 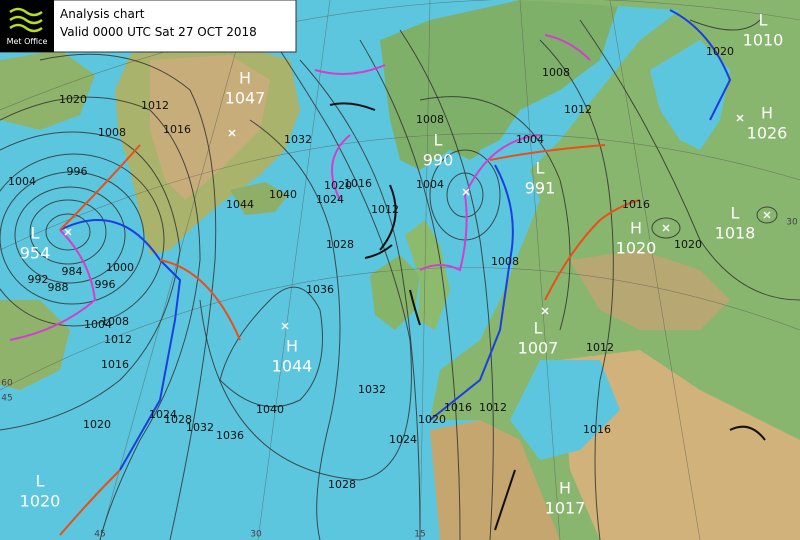 I want to click on pressure-value: 991, so click(x=540, y=188).